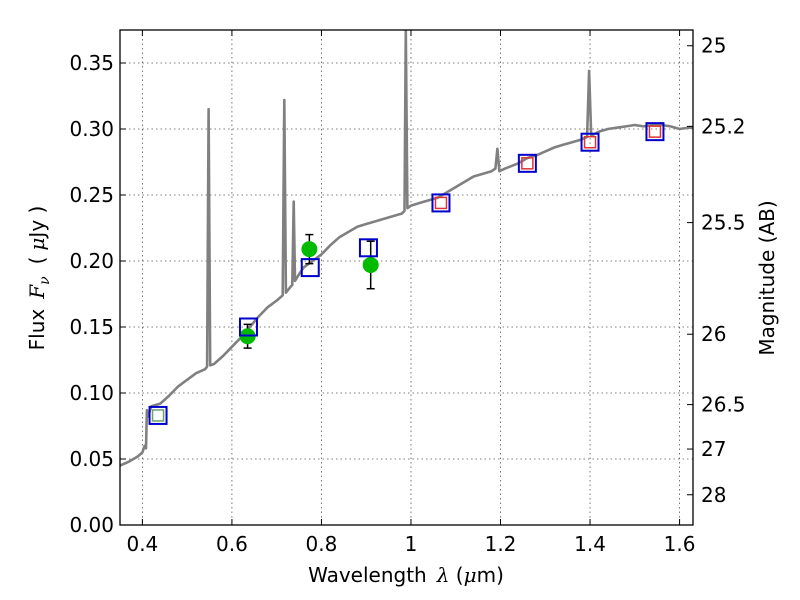 This screenshot has width=800, height=600. I want to click on y-axis-unit-mu: μ, so click(37, 244).